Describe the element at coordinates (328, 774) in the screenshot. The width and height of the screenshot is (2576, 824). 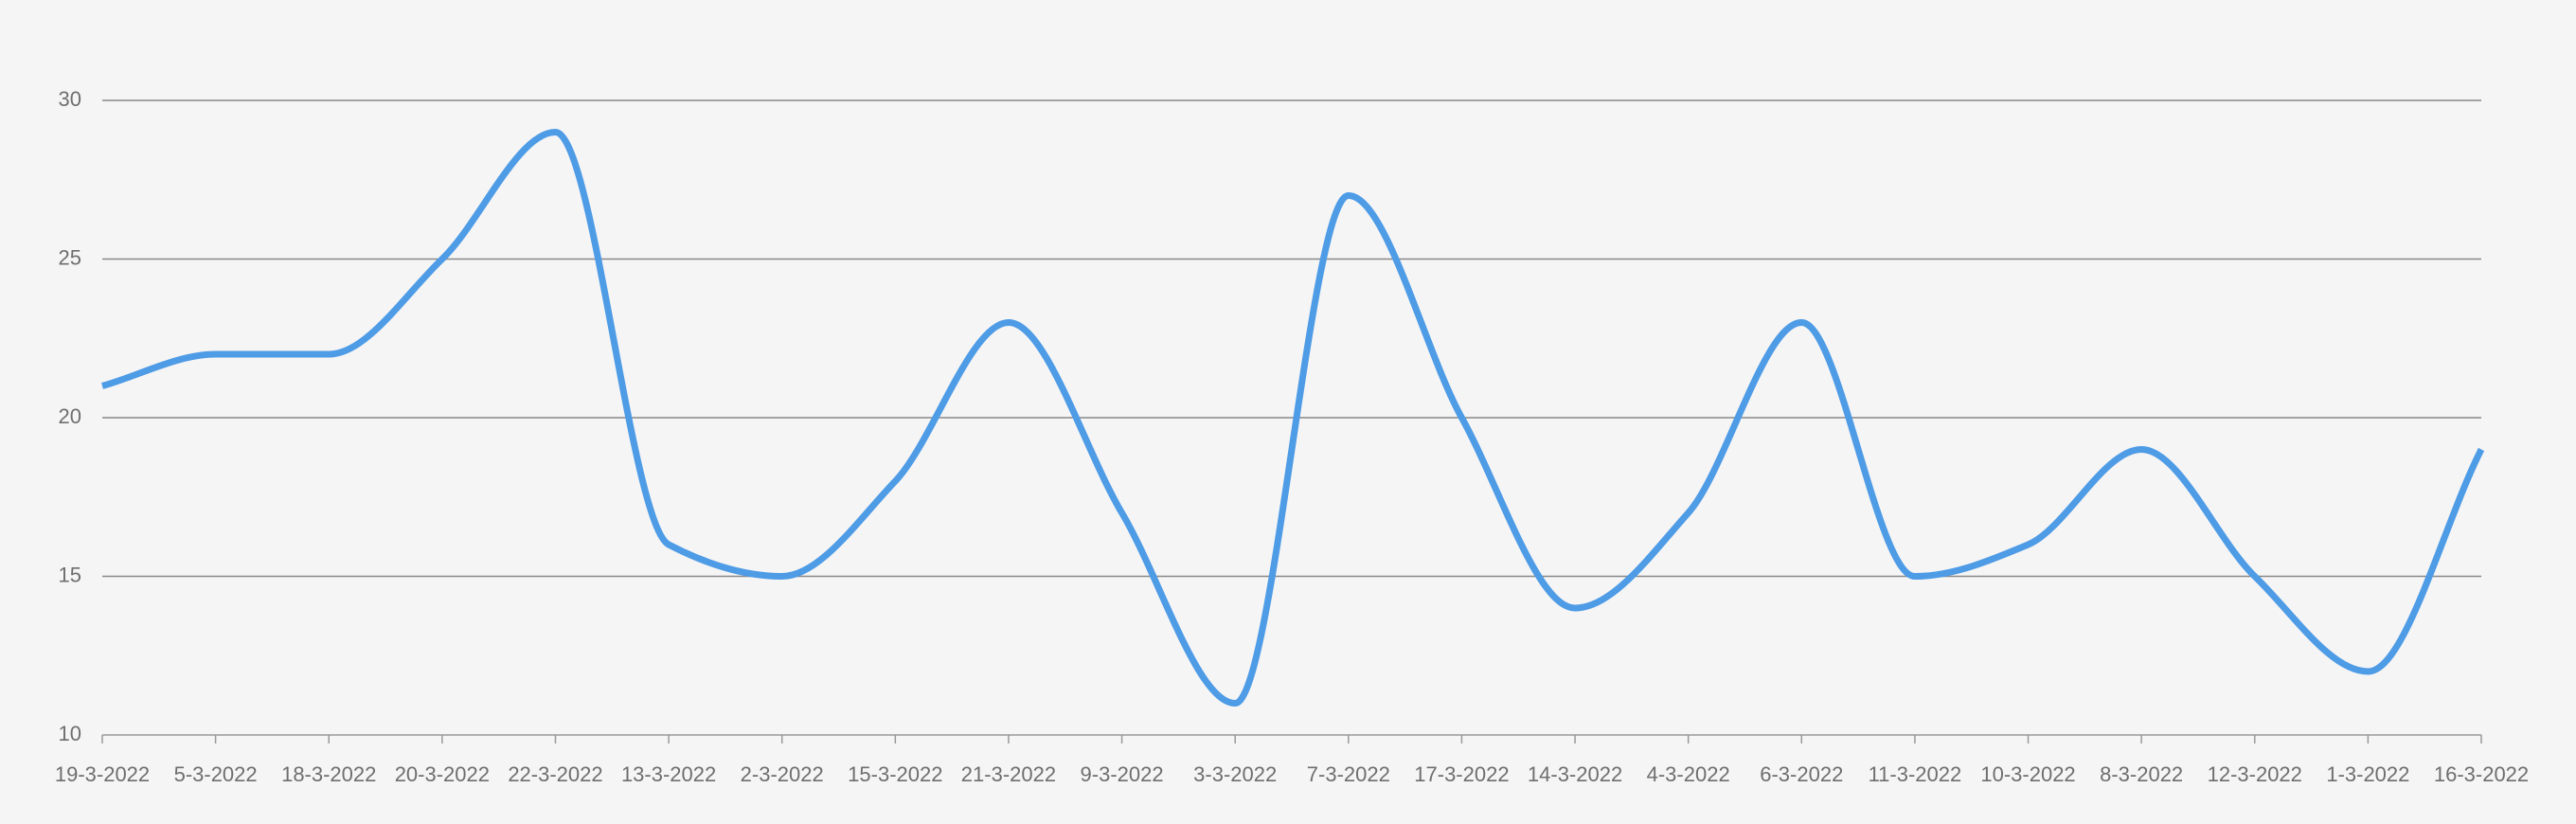
I see `x-tick-label: 18-3-2022` at that location.